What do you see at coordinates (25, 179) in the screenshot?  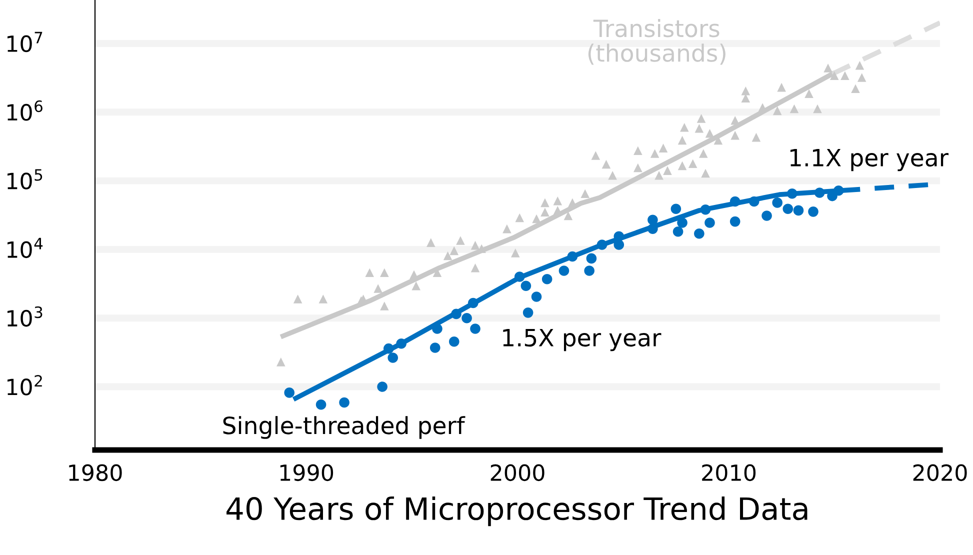 I see `y-tick-label: 10$^{5}$` at bounding box center [25, 179].